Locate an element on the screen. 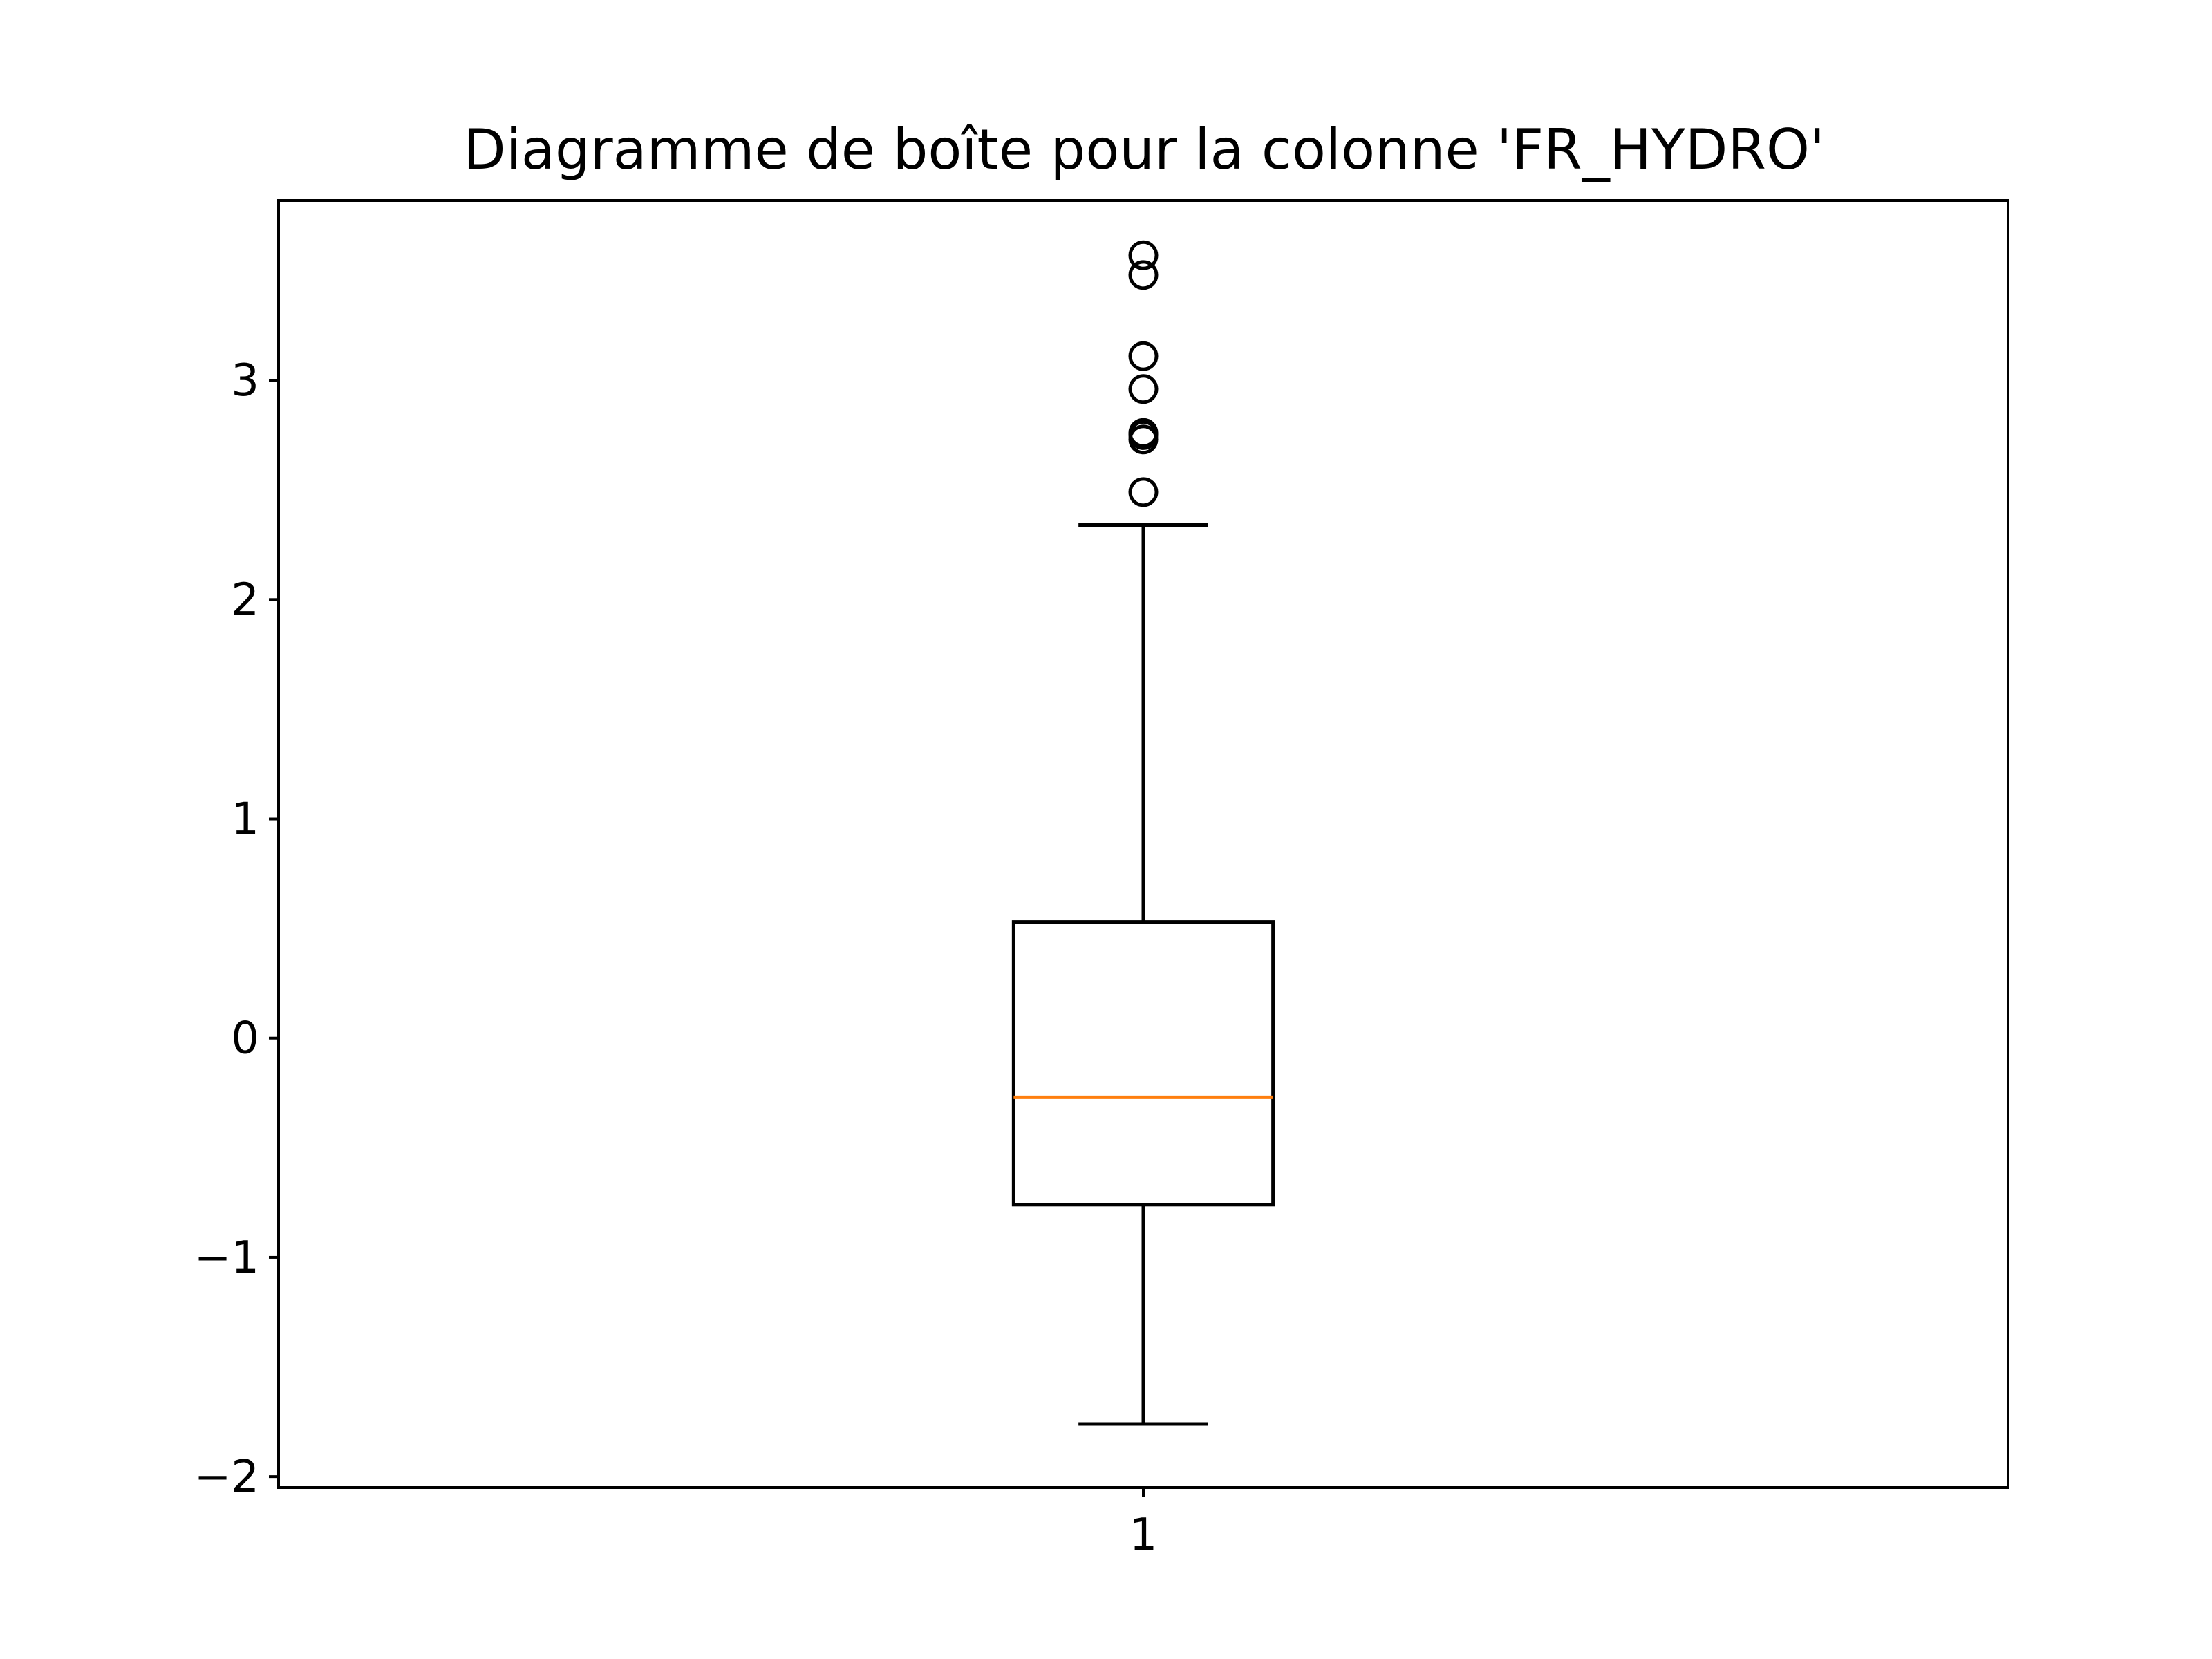  y-axis: −2 −1 0 1 2 3 is located at coordinates (236, 929).